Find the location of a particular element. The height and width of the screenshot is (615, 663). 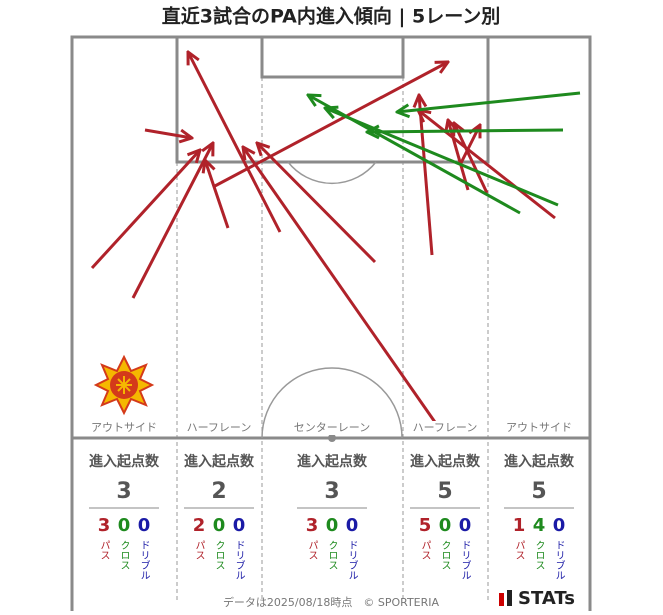

pass-count: 1 is located at coordinates (519, 525).